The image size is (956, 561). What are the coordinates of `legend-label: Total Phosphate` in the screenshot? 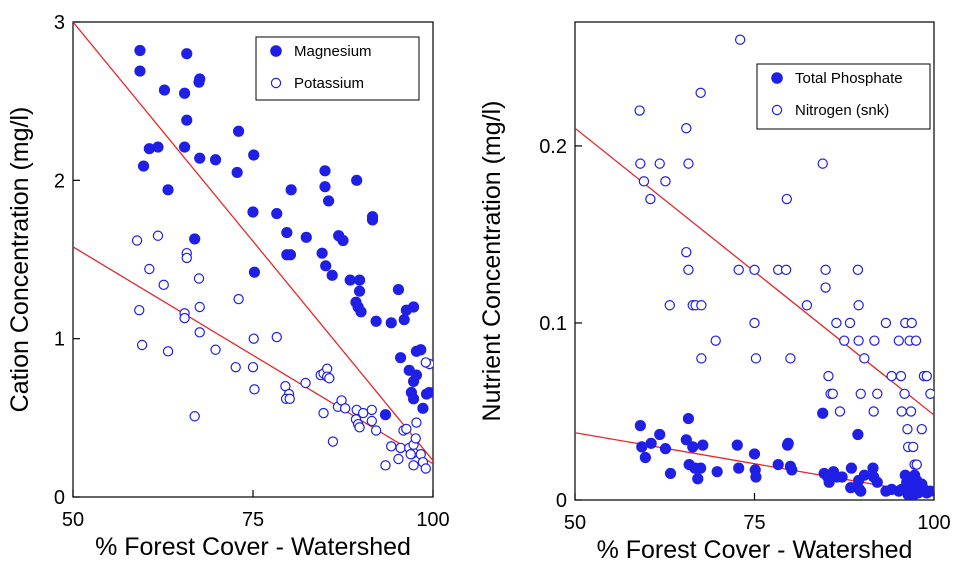 It's located at (849, 78).